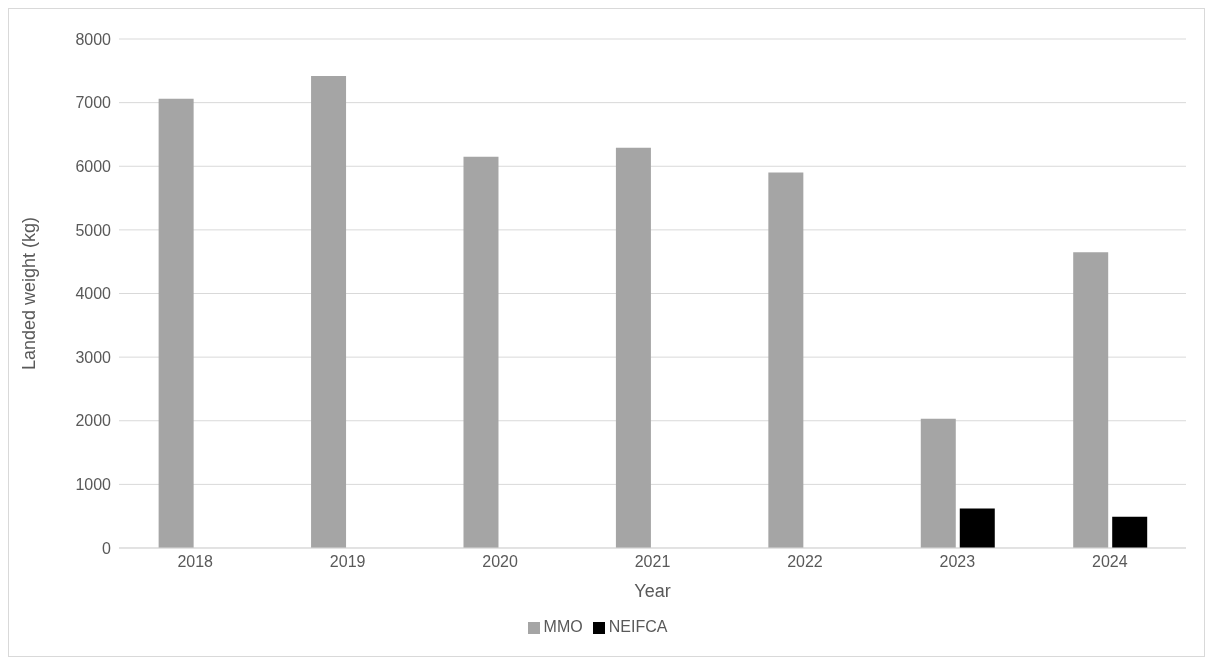 The image size is (1213, 665). What do you see at coordinates (93, 485) in the screenshot?
I see `y-tick-label: 1000` at bounding box center [93, 485].